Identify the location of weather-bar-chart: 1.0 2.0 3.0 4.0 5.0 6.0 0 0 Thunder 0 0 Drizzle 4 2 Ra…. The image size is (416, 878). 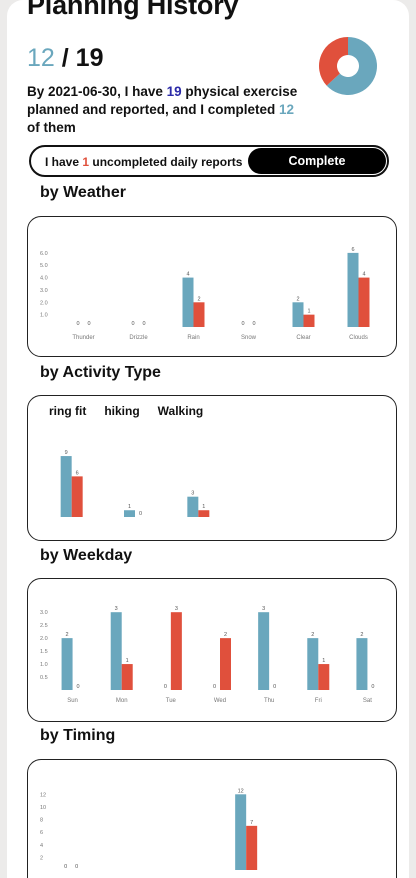
(205, 294).